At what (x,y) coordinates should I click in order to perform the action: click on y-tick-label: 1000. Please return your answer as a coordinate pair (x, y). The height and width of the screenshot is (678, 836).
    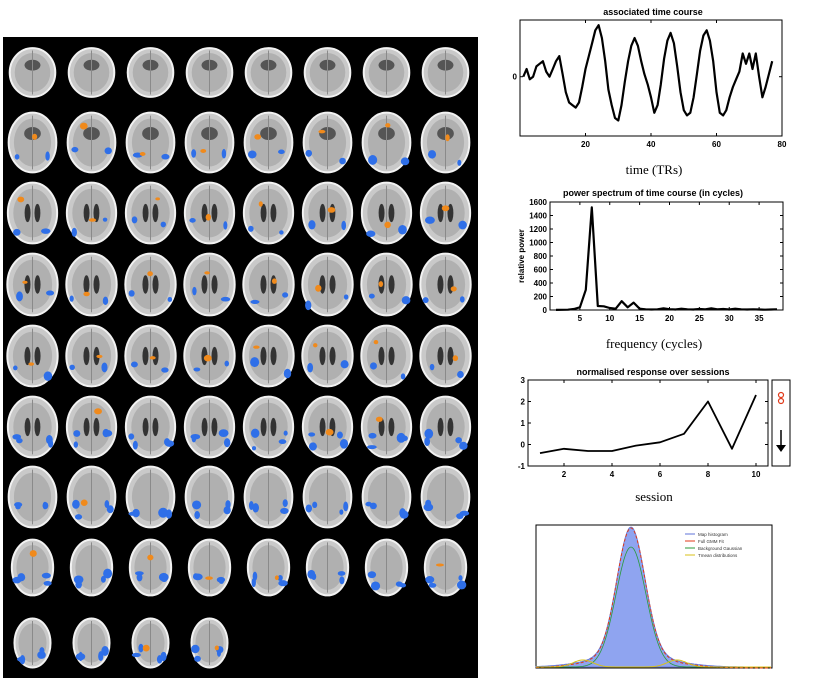
    Looking at the image, I should click on (538, 243).